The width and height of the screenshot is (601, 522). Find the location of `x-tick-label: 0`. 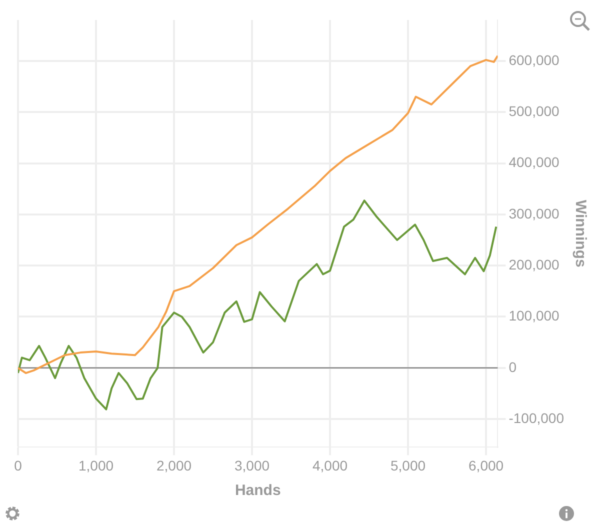

x-tick-label: 0 is located at coordinates (18, 465).